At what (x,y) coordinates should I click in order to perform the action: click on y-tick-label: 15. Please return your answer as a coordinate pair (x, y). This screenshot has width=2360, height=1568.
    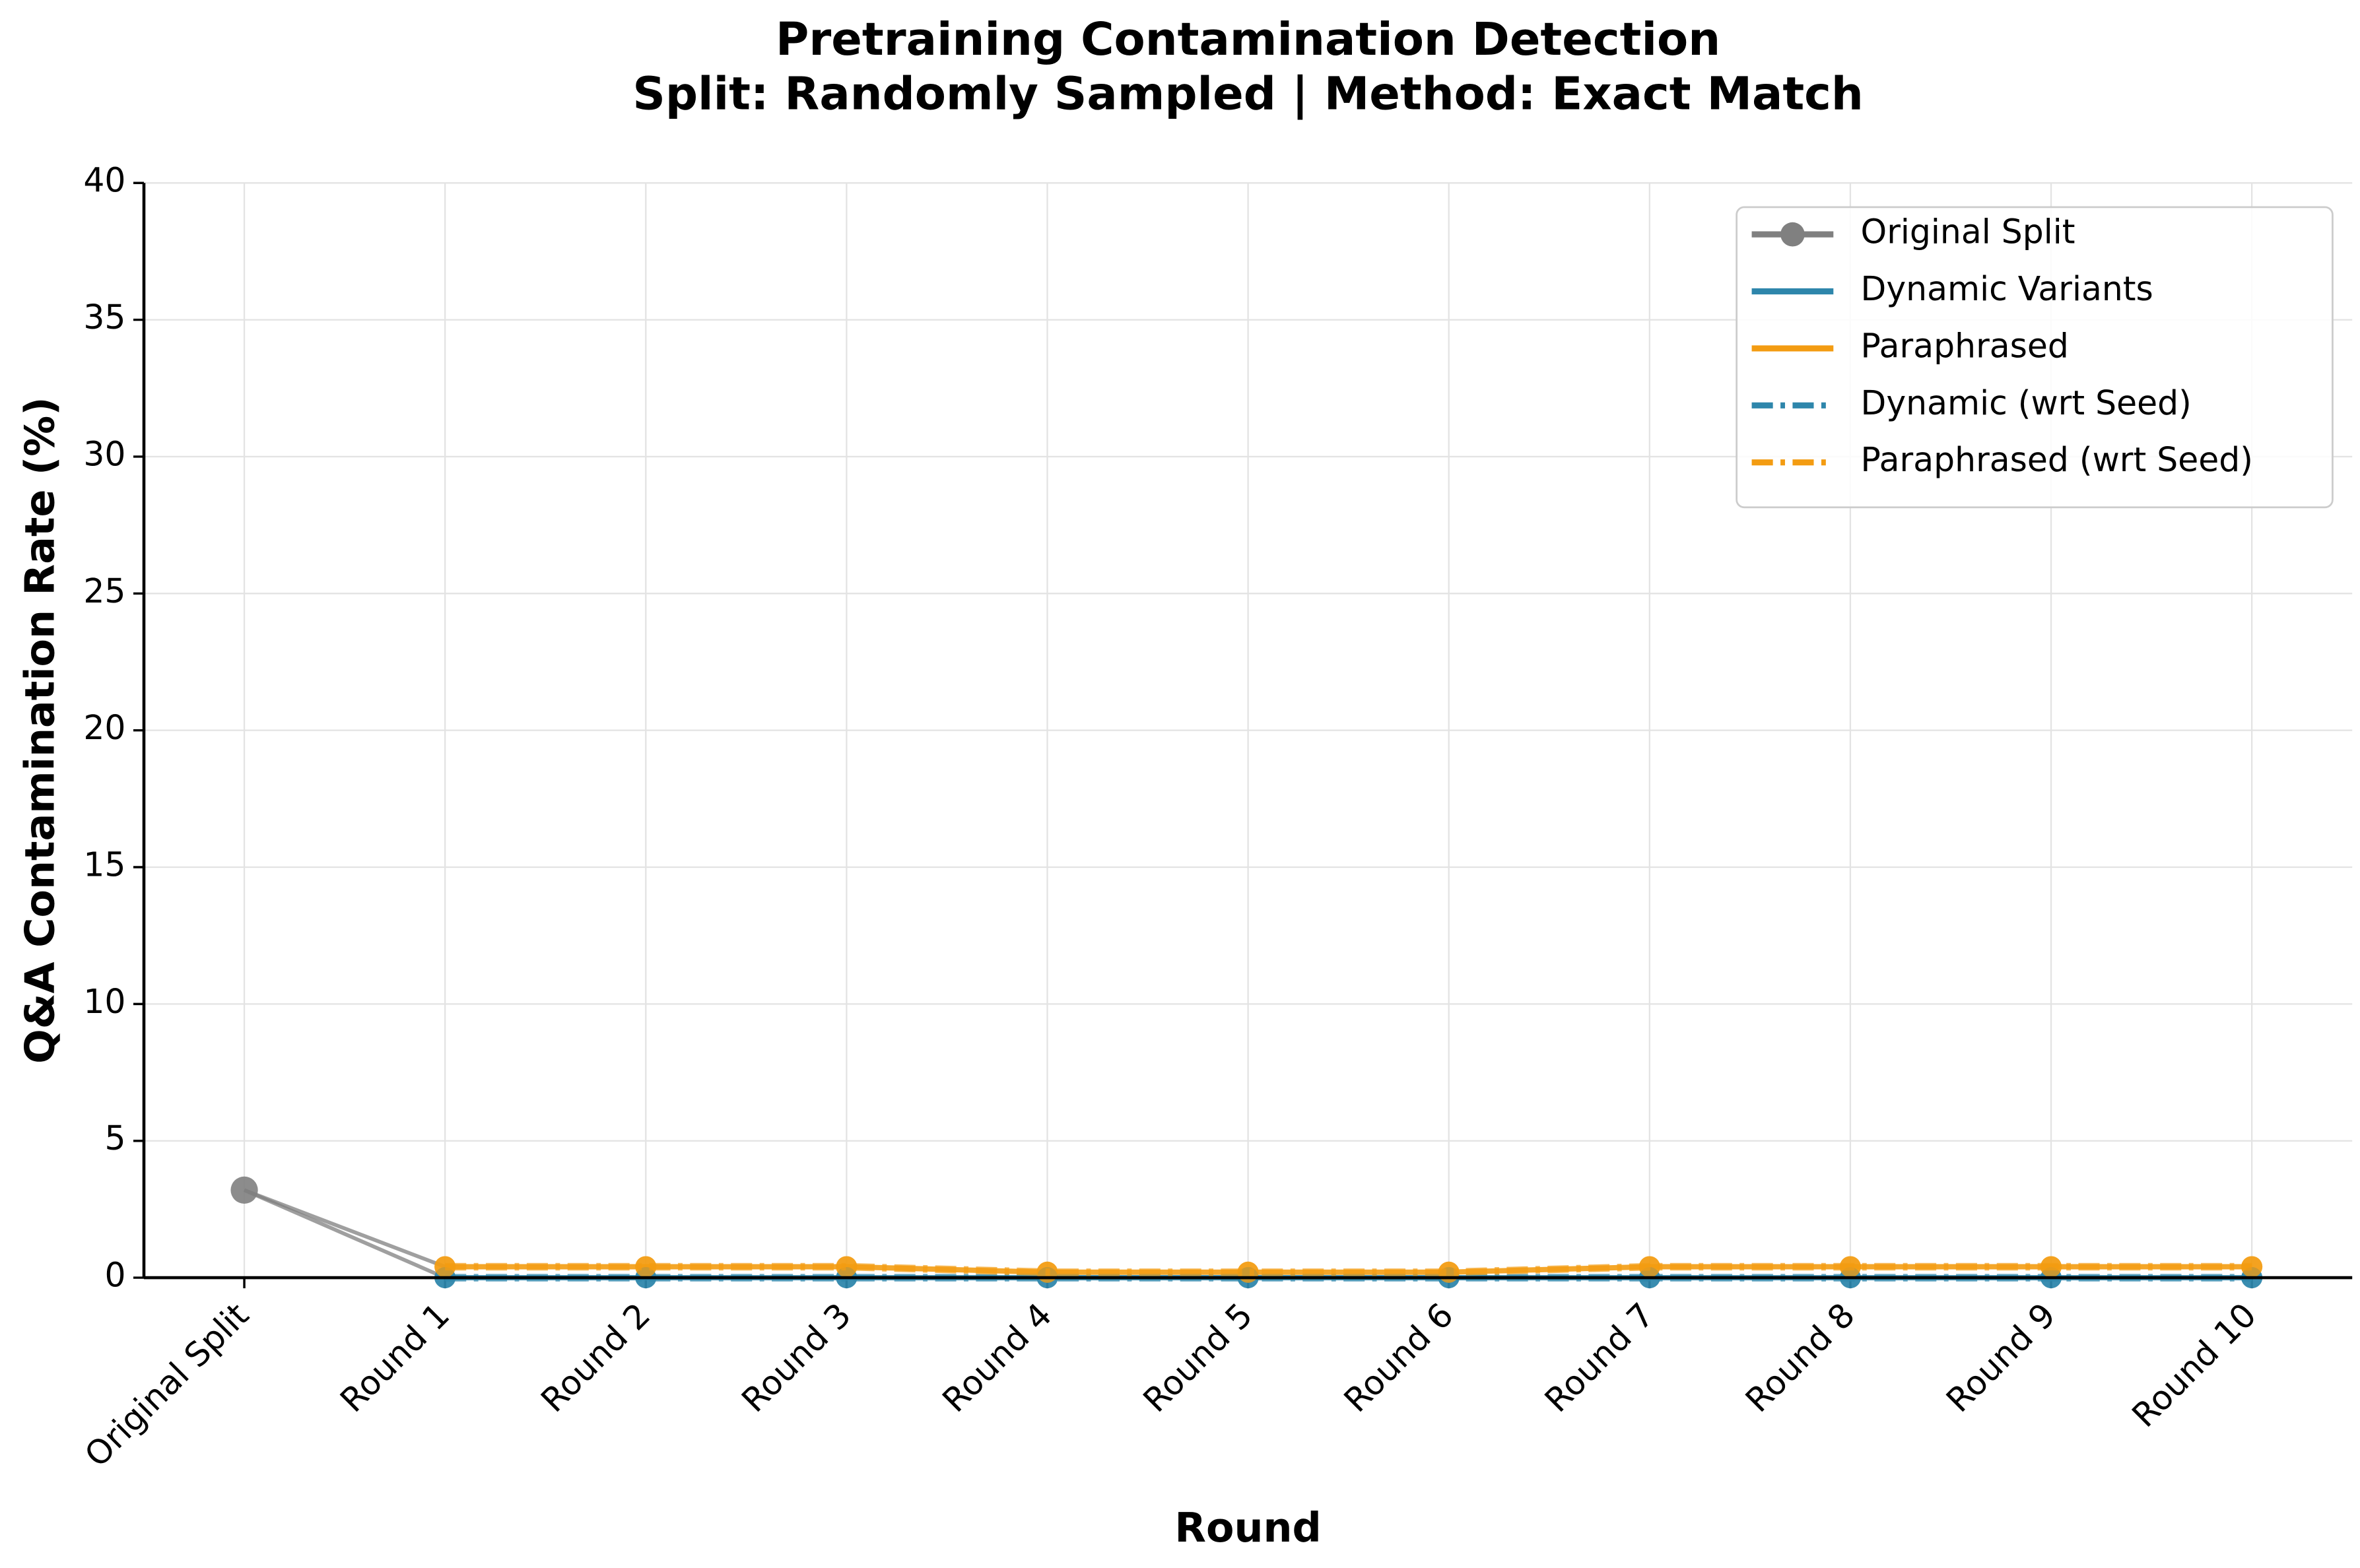
    Looking at the image, I should click on (104, 864).